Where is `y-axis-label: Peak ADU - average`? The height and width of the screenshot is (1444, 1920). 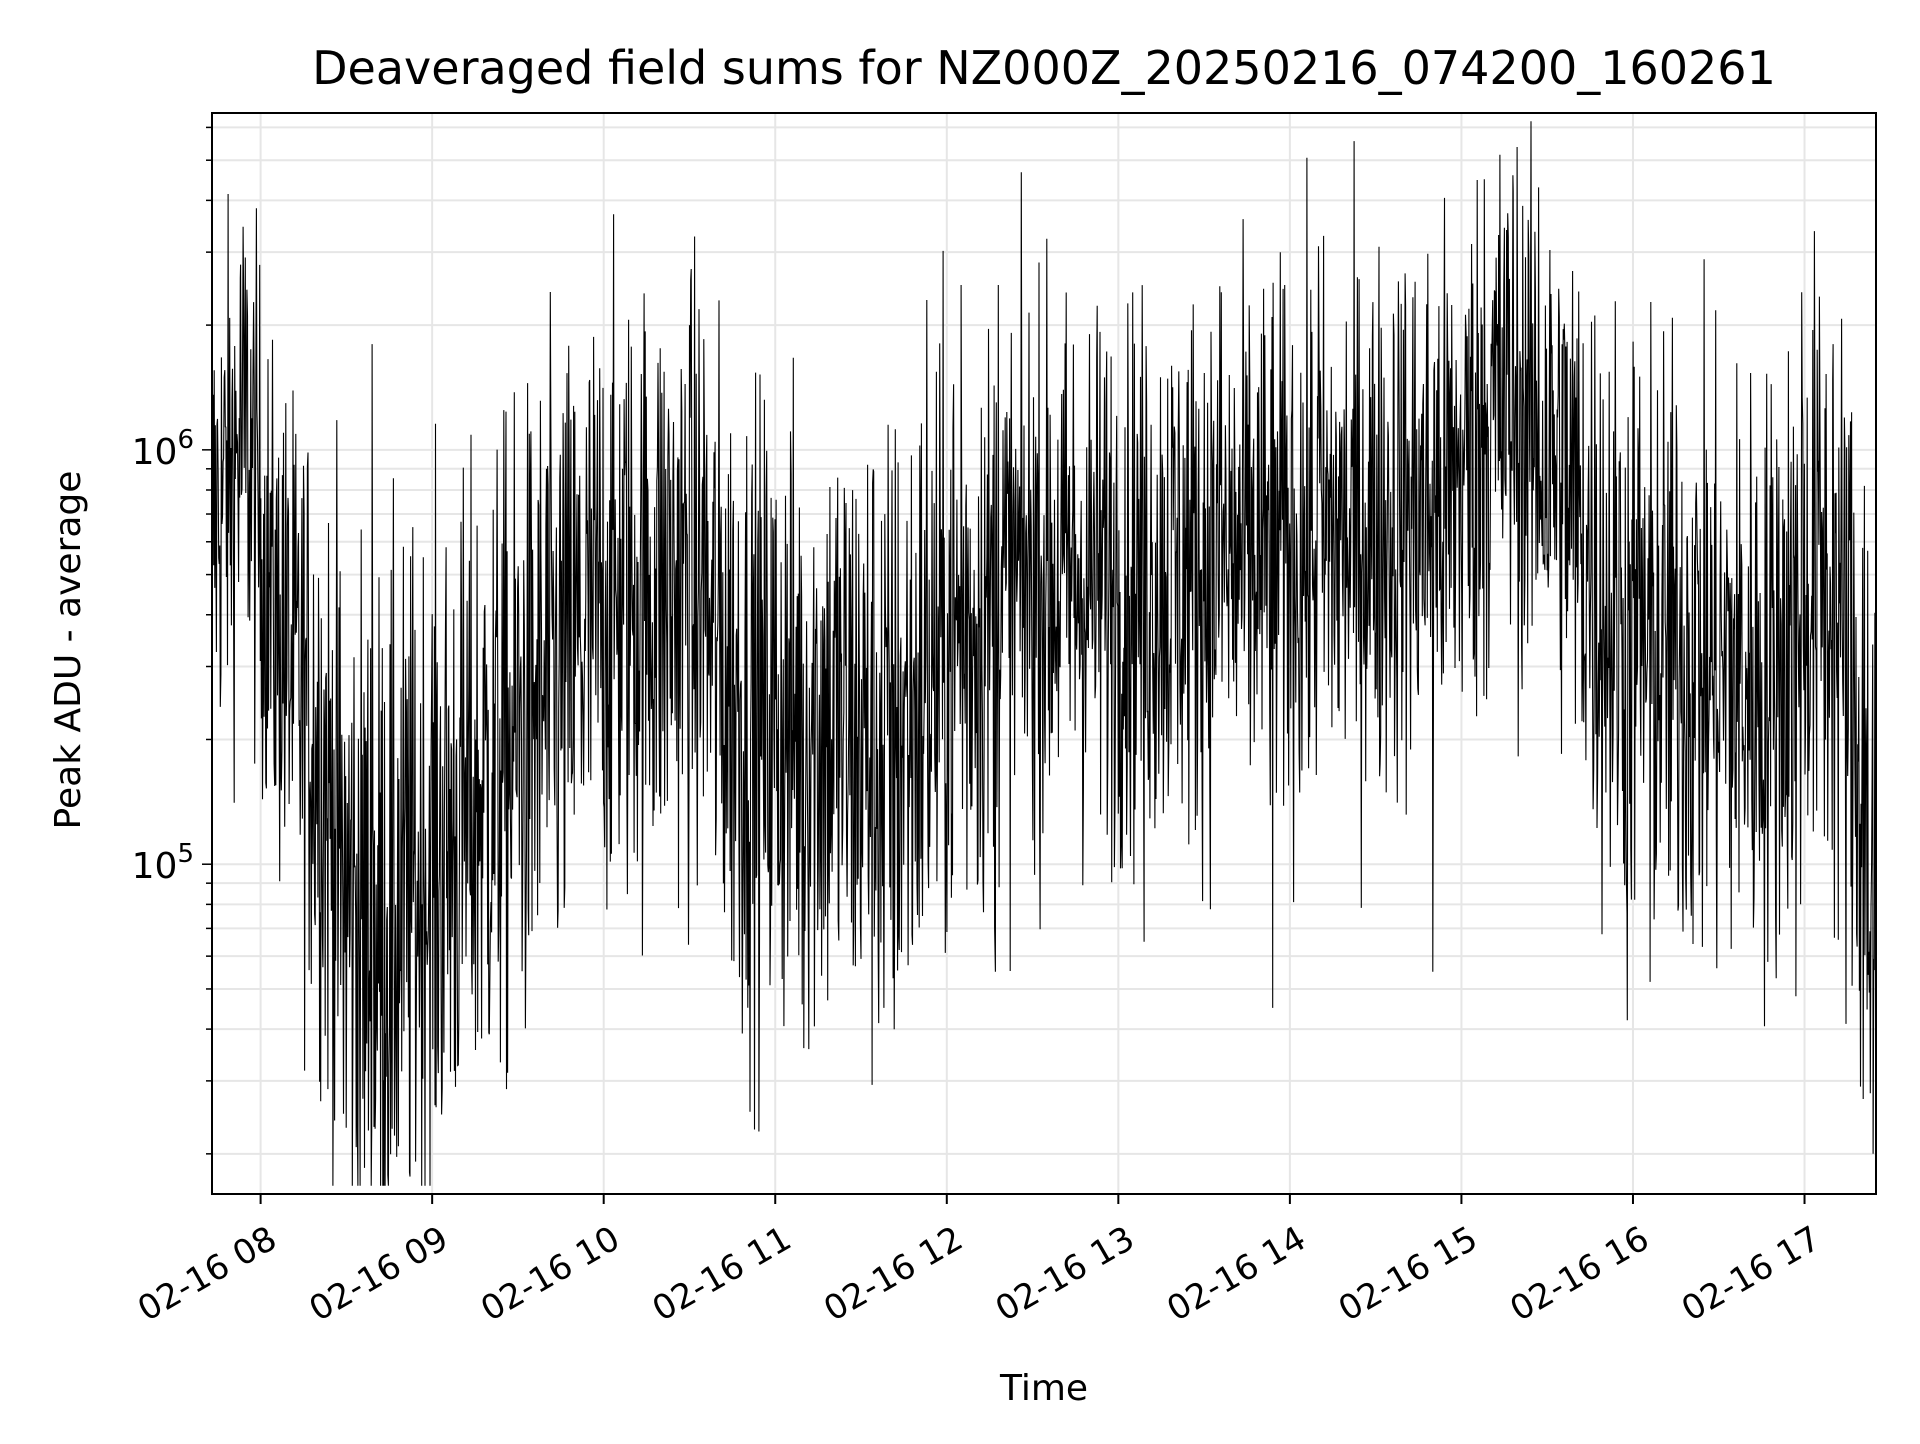 y-axis-label: Peak ADU - average is located at coordinates (68, 650).